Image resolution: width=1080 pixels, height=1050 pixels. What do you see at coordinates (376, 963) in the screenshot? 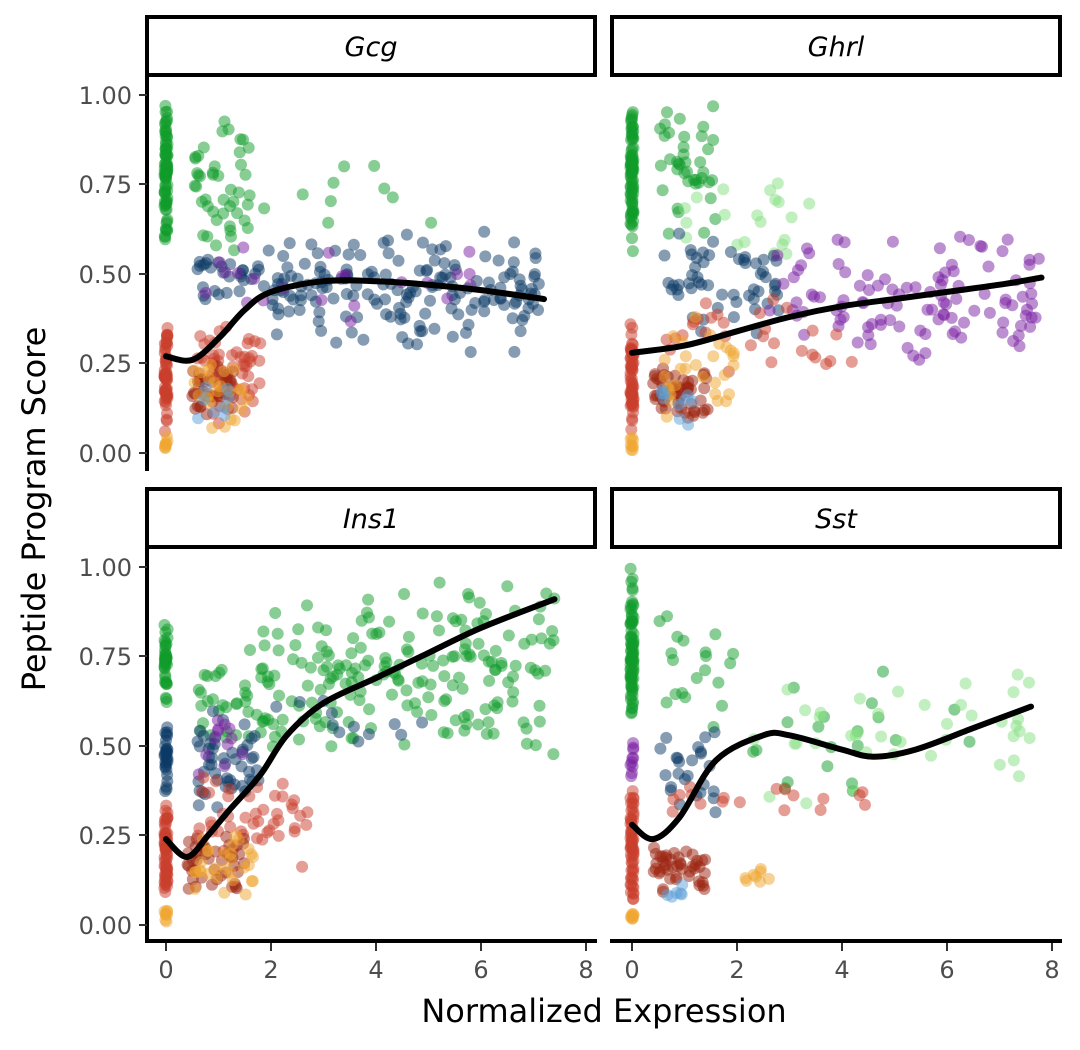
I see `x-axis-left: 0 2 4 6 8` at bounding box center [376, 963].